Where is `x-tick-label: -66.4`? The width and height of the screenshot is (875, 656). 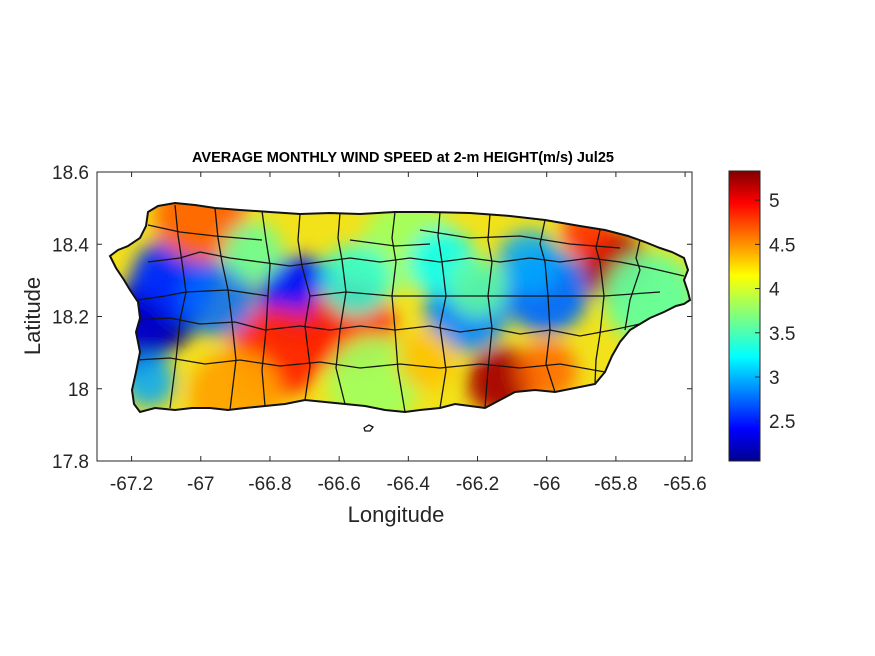 x-tick-label: -66.4 is located at coordinates (409, 484).